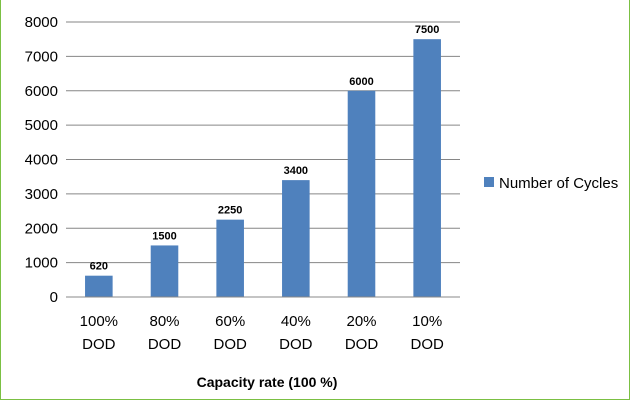 The height and width of the screenshot is (402, 632). Describe the element at coordinates (41, 194) in the screenshot. I see `y-tick-label: 3000` at that location.